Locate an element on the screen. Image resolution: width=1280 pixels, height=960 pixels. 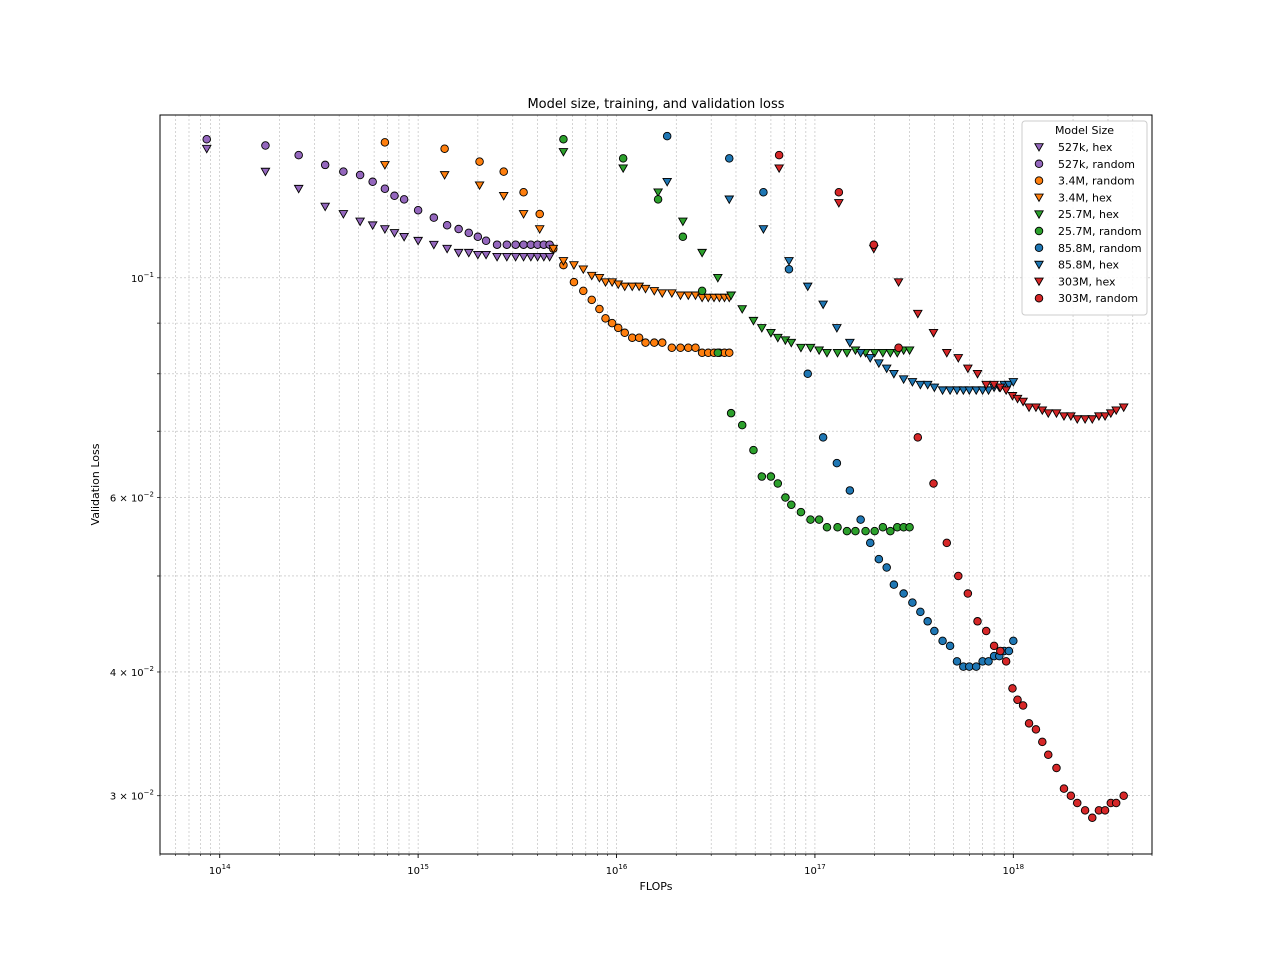
x-tick-label: 1014 is located at coordinates (220, 870).